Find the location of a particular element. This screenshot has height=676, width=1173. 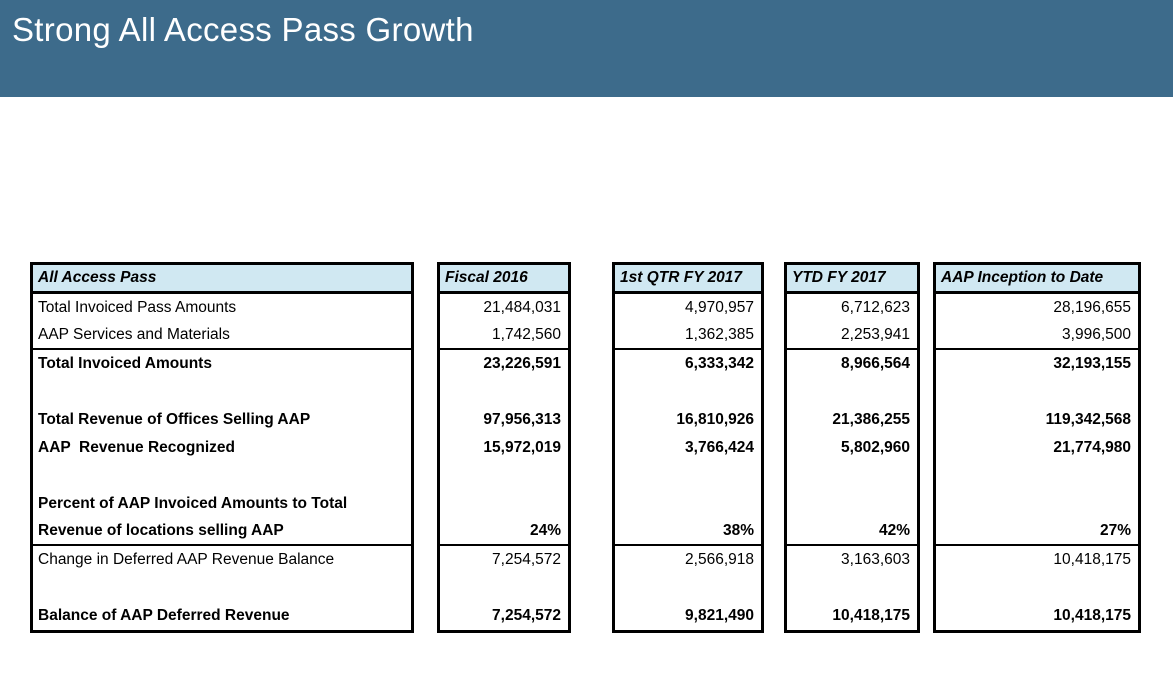

table-row-label: Total Invoiced Amounts is located at coordinates (125, 363).